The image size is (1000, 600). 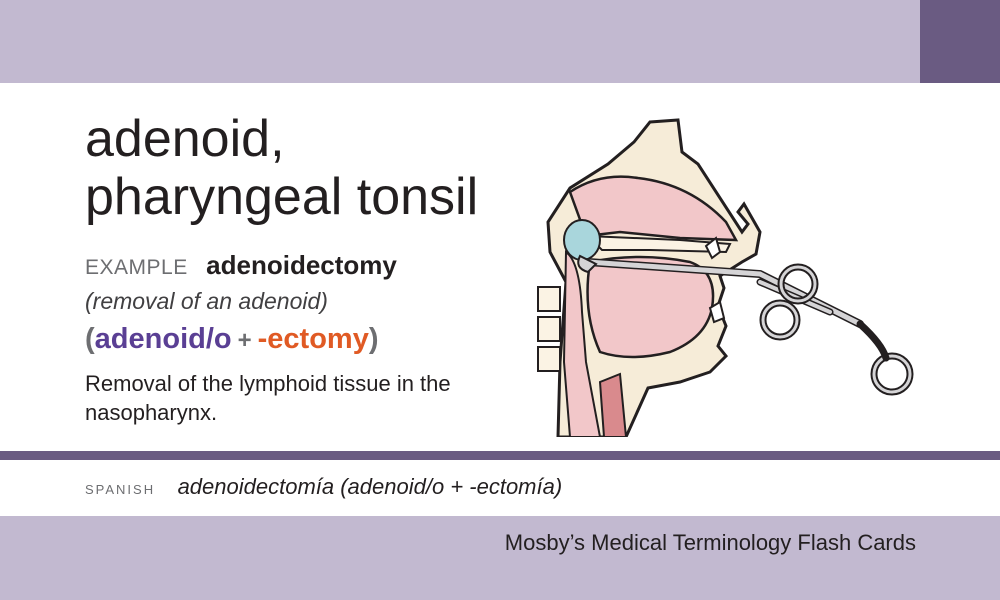 I want to click on word-parts: (adenoid/o + -ectomy), so click(x=232, y=339).